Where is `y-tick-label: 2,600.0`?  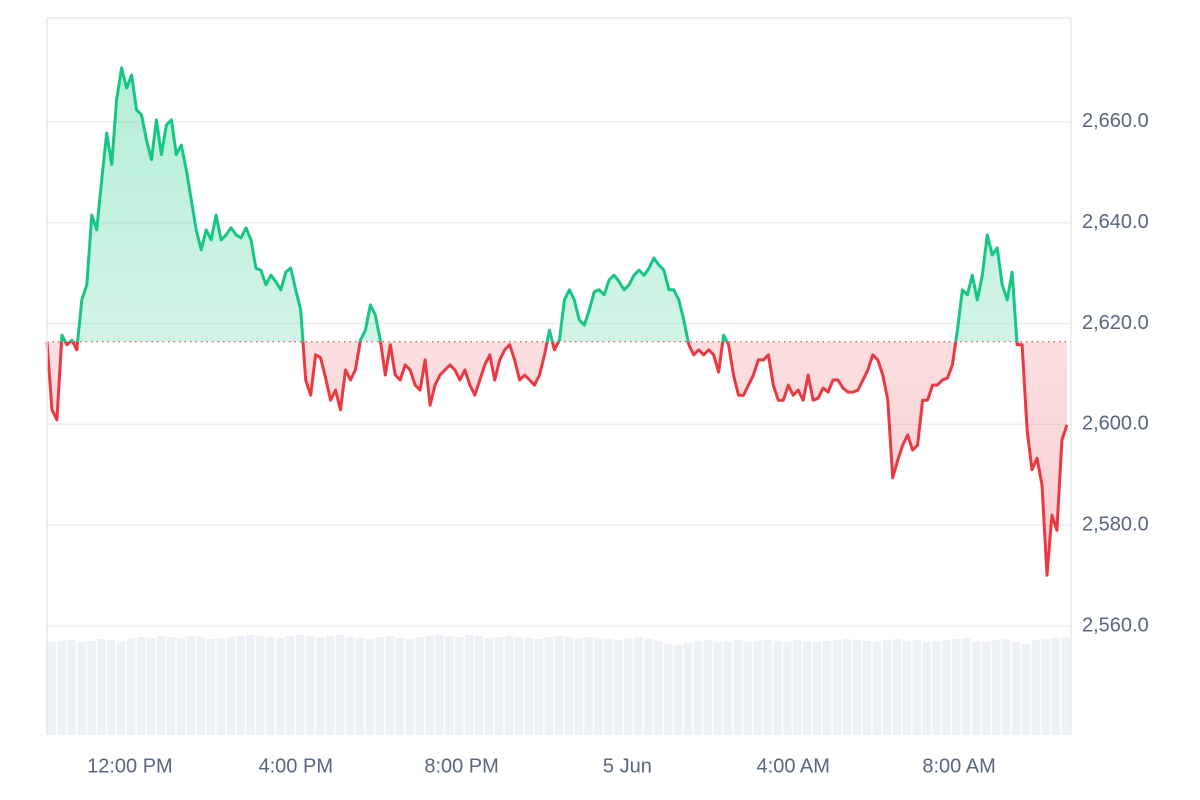
y-tick-label: 2,600.0 is located at coordinates (1115, 424).